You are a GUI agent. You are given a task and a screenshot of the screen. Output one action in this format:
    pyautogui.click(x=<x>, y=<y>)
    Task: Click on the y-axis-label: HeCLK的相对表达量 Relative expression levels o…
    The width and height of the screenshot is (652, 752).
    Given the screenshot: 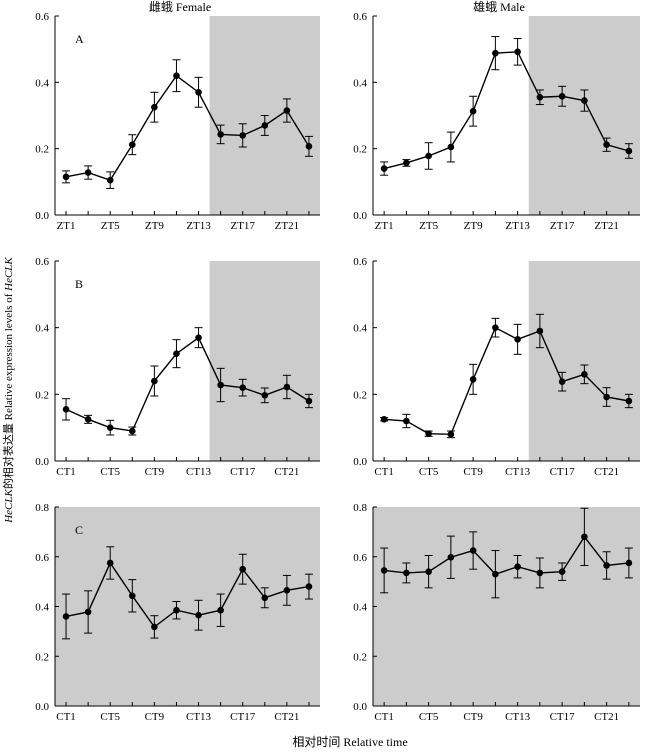 What is the action you would take?
    pyautogui.click(x=8, y=390)
    